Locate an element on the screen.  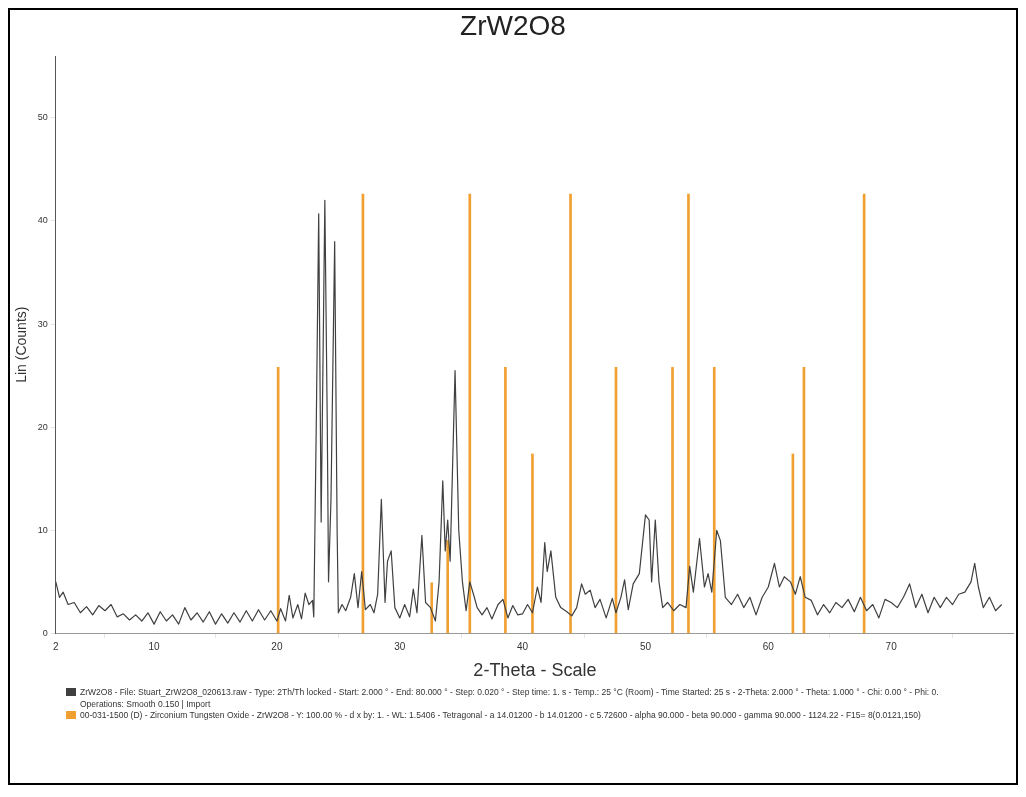
legend-label: 00-031-1500 (D) - Zirconium Tungsten Oxide - ZrW2O8 - Y: 100.00 % - d x by: 1. - WL: 1.5406 - Tetragonal - a 14.01200 - b 14.01200 - c 5.72600 - alpha 90.000 - beta 90.000 - gamma 90.000 - 1124.22 - F15= 8(0.0121,150) is located at coordinates (500, 715).